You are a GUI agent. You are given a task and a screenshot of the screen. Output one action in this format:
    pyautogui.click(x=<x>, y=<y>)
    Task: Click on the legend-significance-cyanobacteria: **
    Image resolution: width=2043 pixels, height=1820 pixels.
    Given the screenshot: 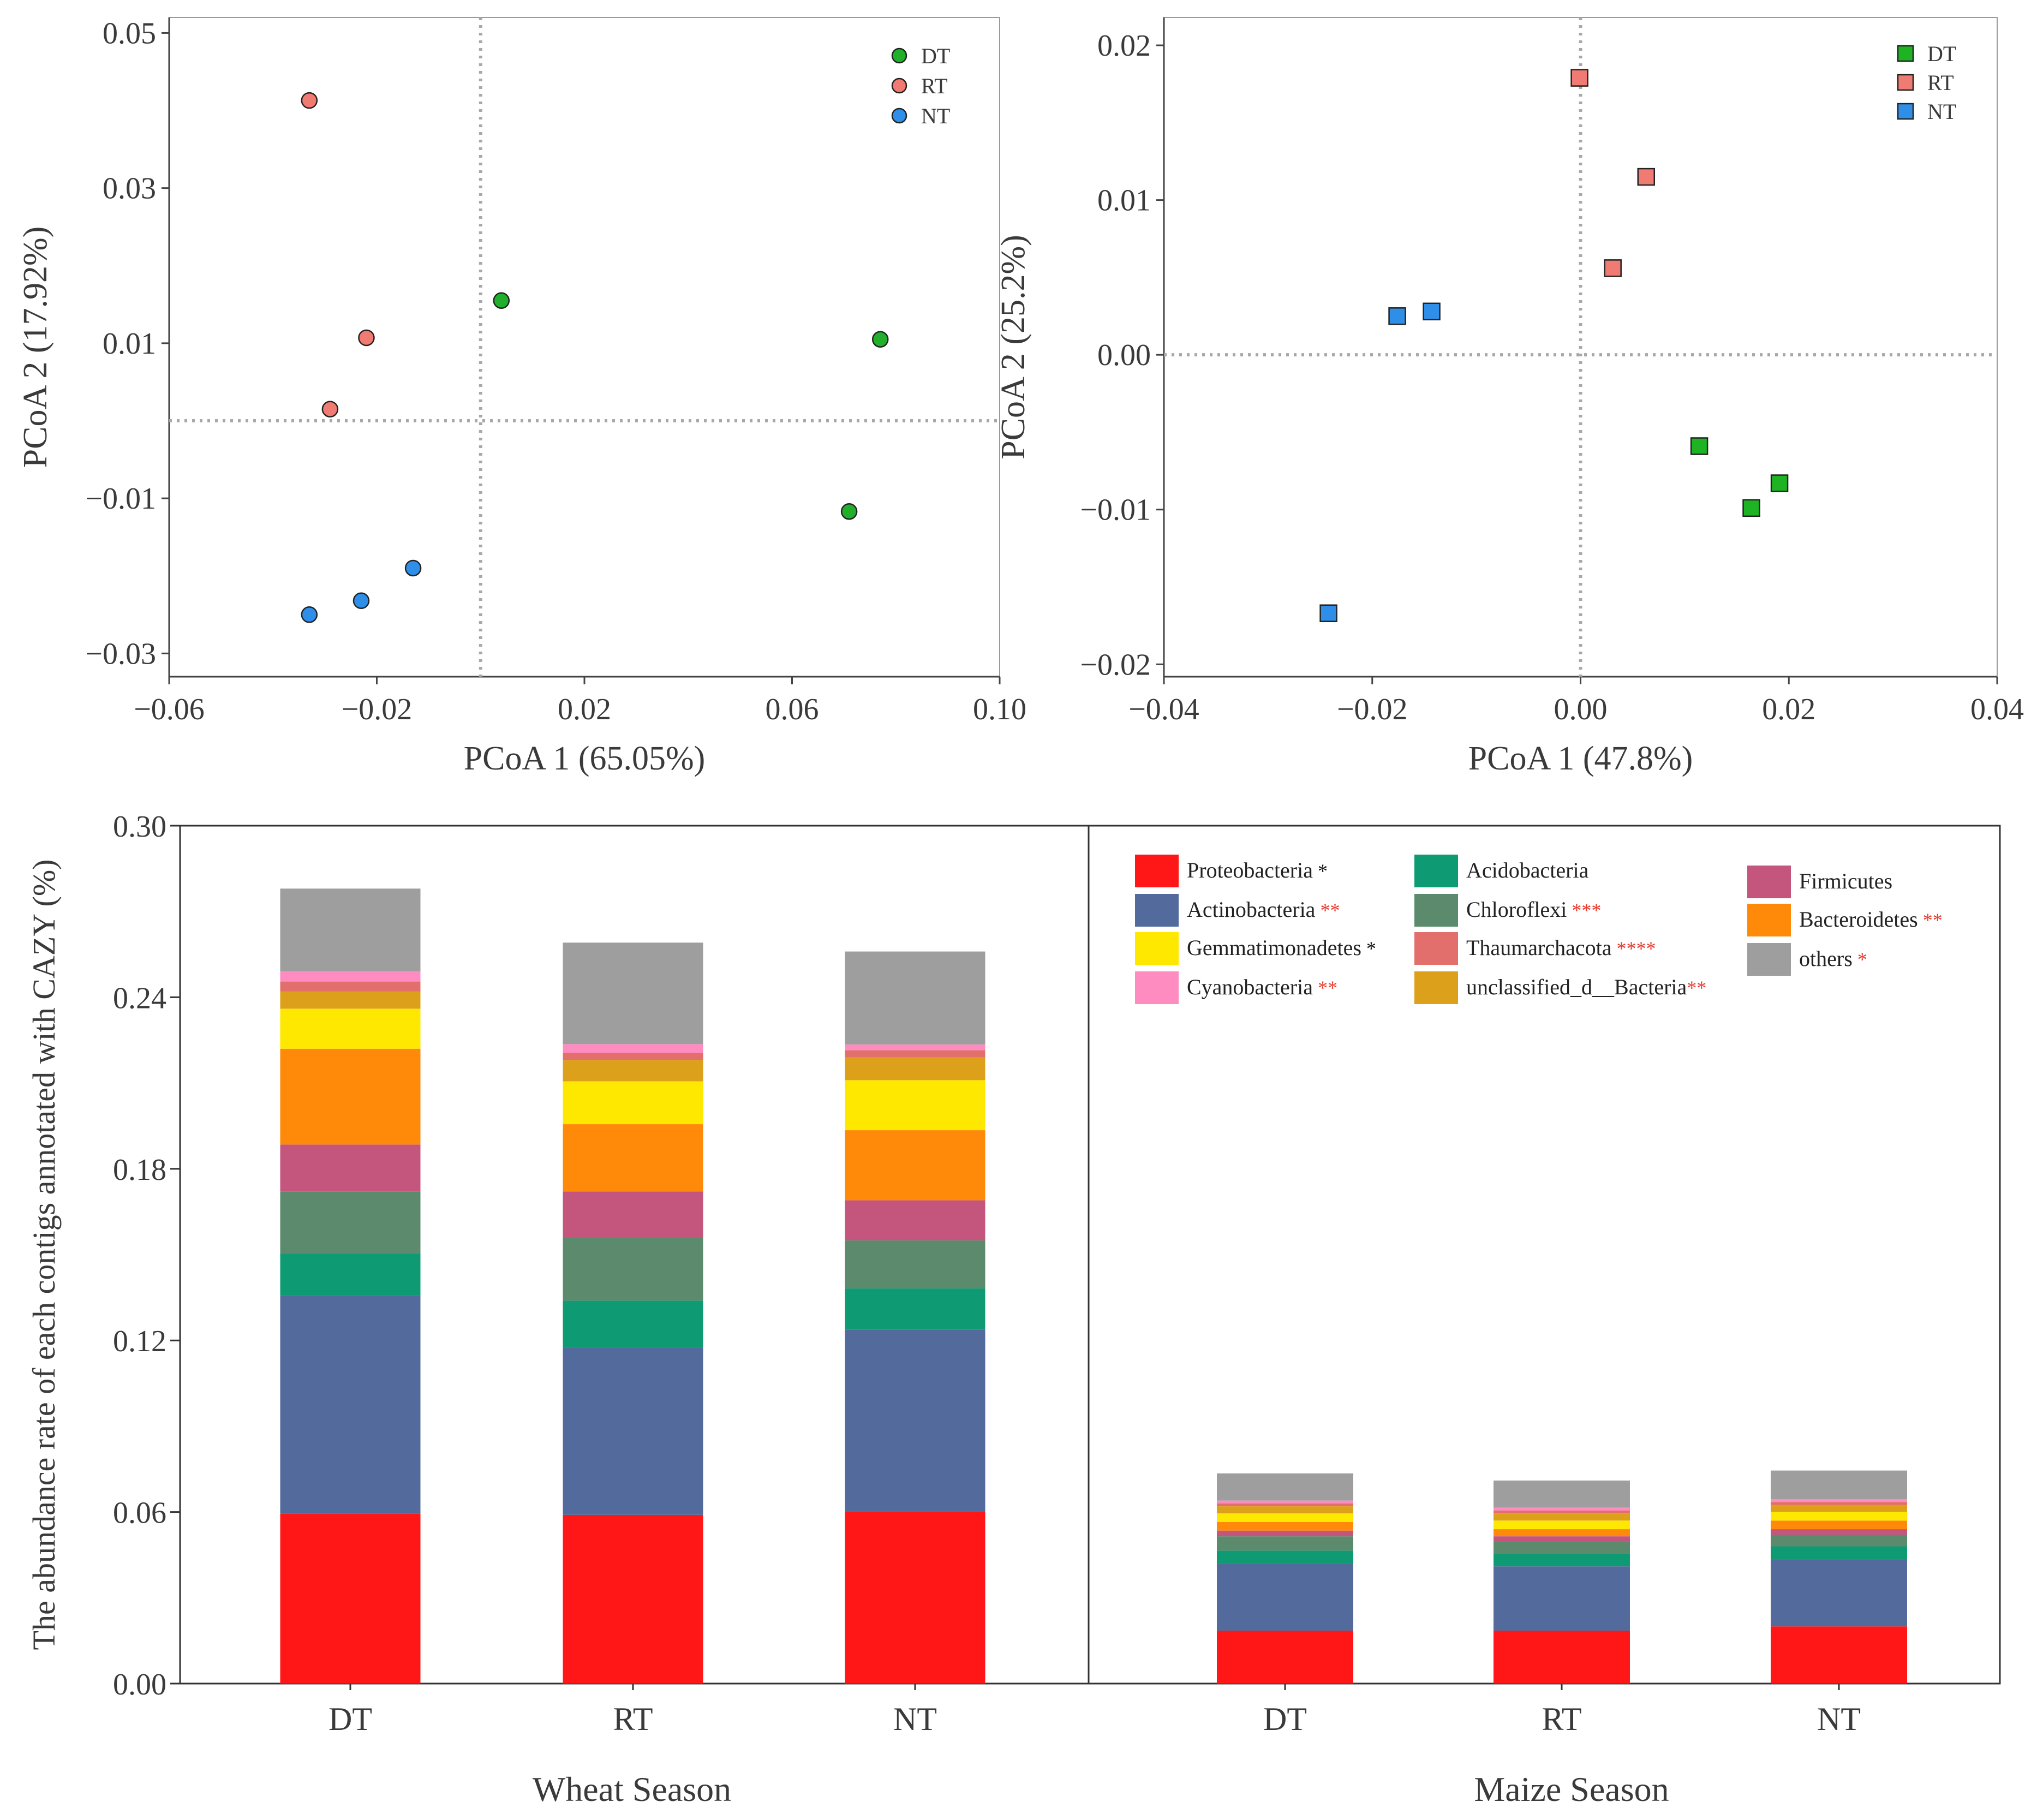 What is the action you would take?
    pyautogui.click(x=1325, y=988)
    